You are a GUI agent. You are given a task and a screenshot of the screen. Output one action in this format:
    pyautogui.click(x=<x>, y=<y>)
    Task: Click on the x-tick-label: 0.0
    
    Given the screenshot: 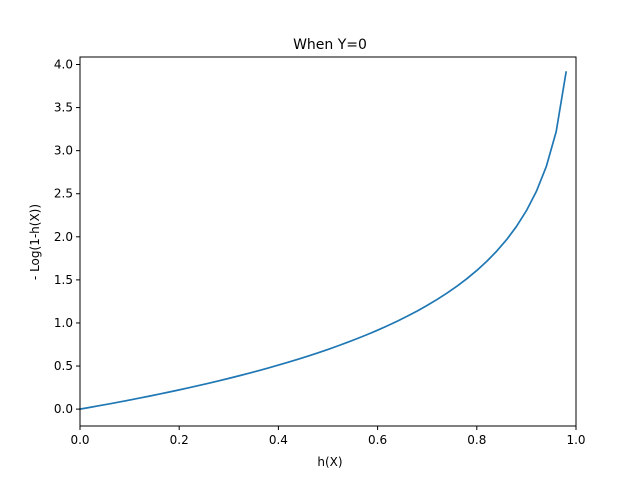 What is the action you would take?
    pyautogui.click(x=79, y=440)
    